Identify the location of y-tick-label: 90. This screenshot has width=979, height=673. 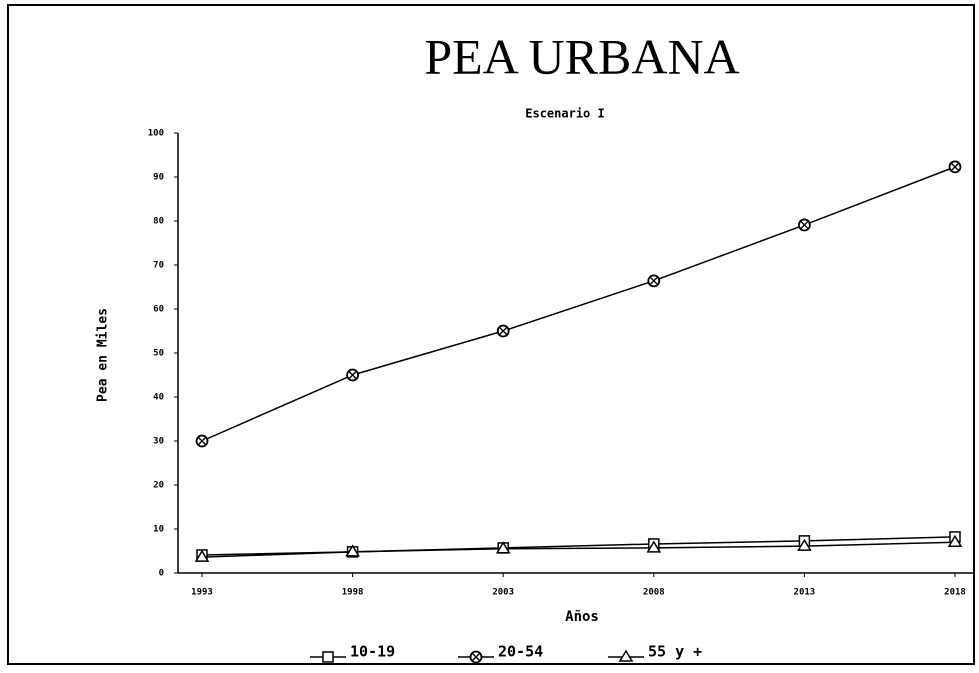
(158, 178).